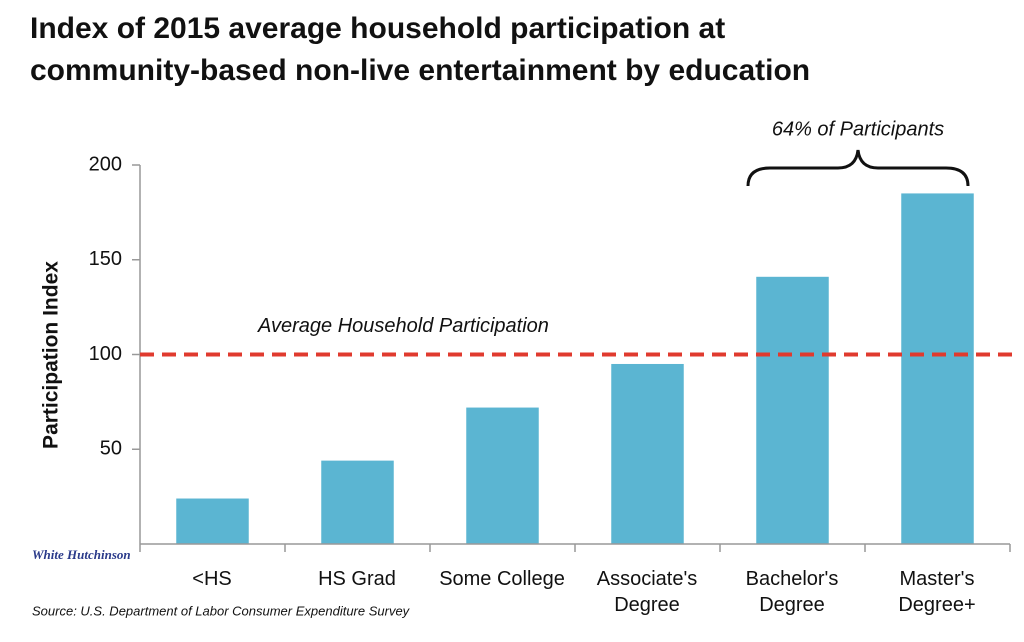 The height and width of the screenshot is (642, 1024). Describe the element at coordinates (105, 259) in the screenshot. I see `y-tick-label: 150` at that location.